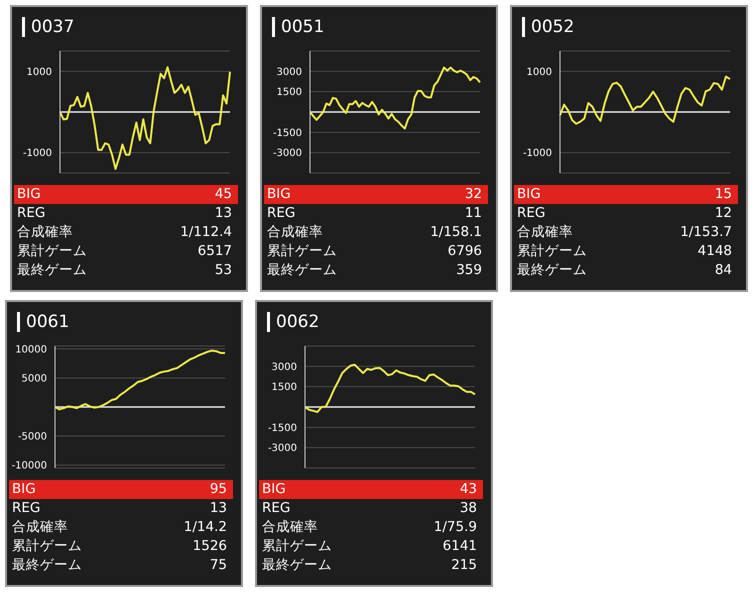  What do you see at coordinates (455, 527) in the screenshot?
I see `text: 1/75.9` at bounding box center [455, 527].